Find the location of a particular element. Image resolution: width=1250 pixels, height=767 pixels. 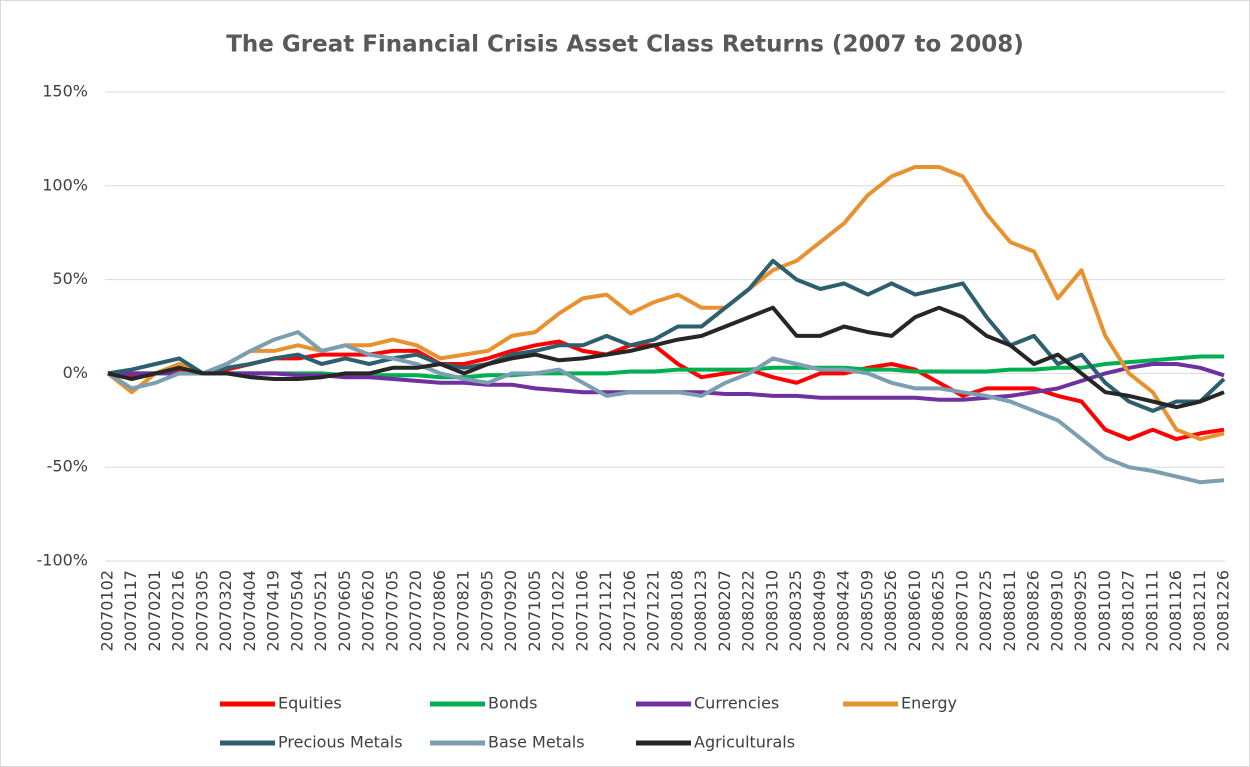

x-tick-label: 20080925 is located at coordinates (1080, 610).